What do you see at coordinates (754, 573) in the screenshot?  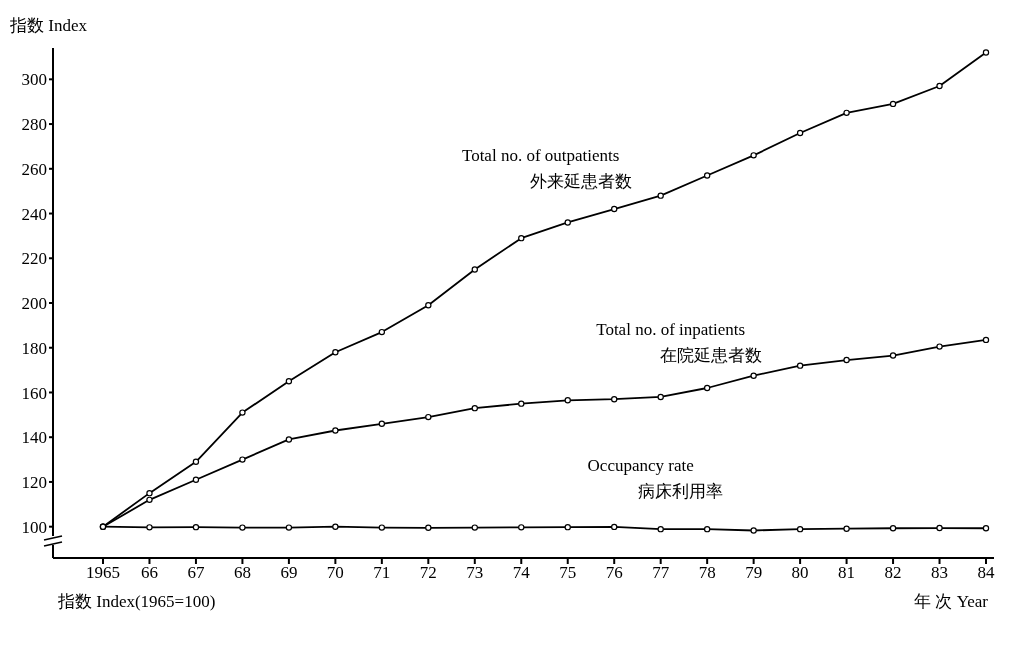 I see `x-tick-label: 79` at bounding box center [754, 573].